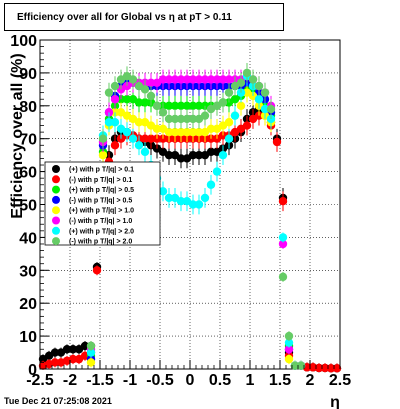  I want to click on legend-entry-label: (-) with p T/|q| > 0.5, so click(100, 200).